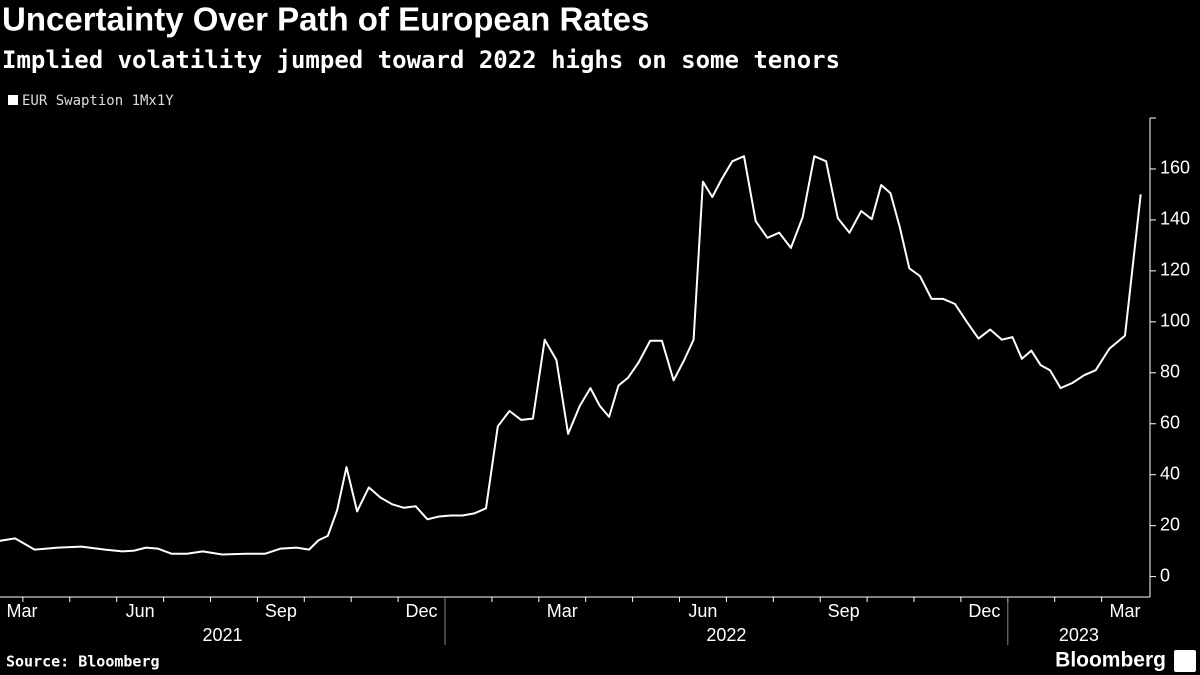 This screenshot has height=675, width=1200. I want to click on year-label: 2021, so click(222, 635).